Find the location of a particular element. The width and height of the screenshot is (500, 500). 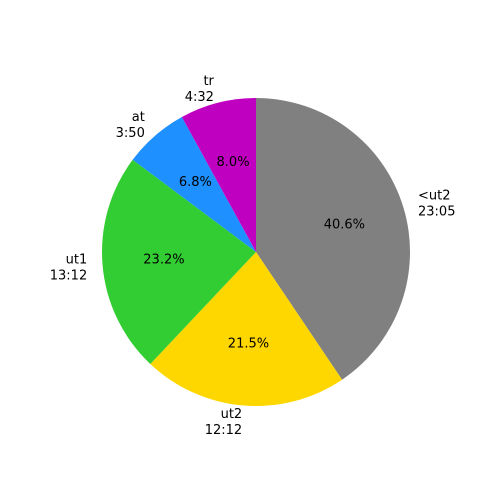

slice-time: 3:50 is located at coordinates (130, 133).